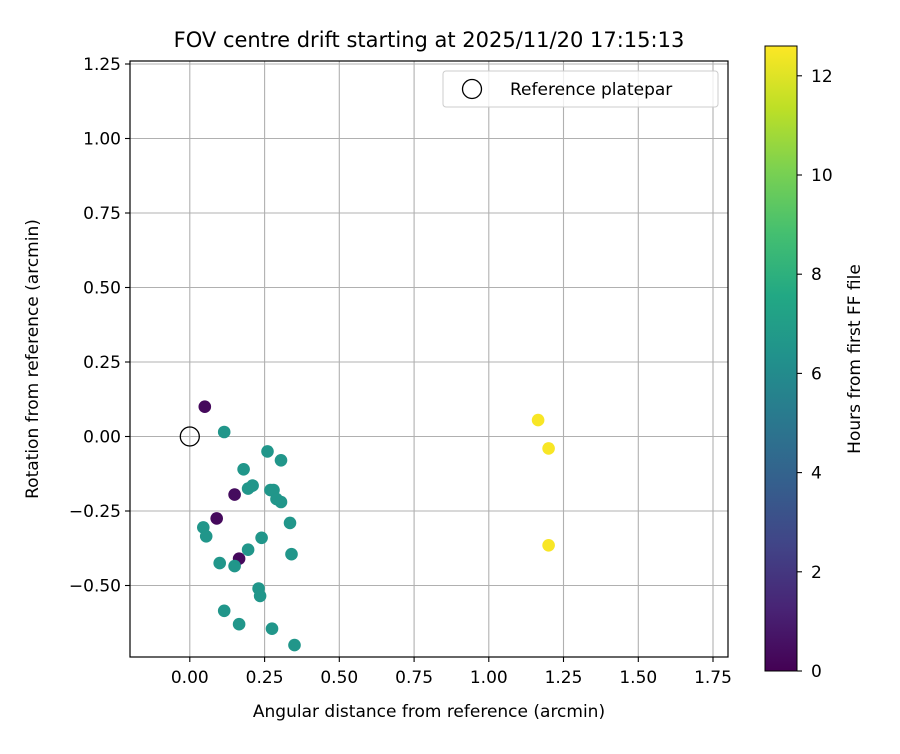 This screenshot has height=754, width=900. Describe the element at coordinates (564, 678) in the screenshot. I see `x-tick-label: 1.25` at that location.